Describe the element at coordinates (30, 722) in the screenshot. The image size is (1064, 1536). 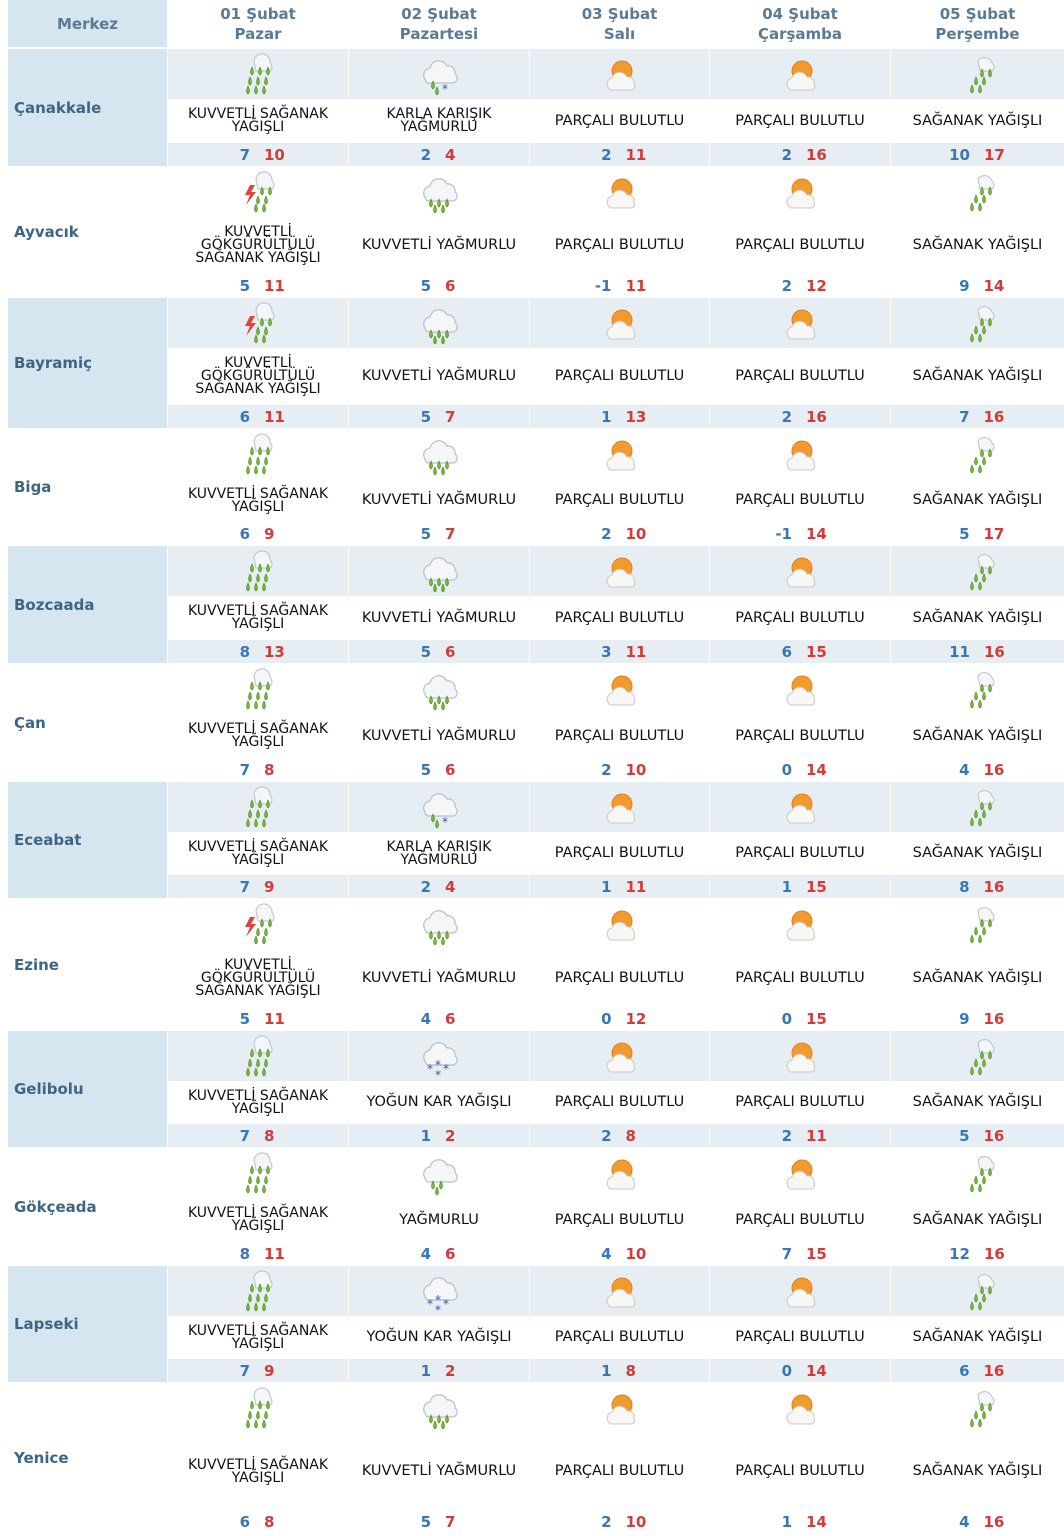
I see `city-name: Çan` at that location.